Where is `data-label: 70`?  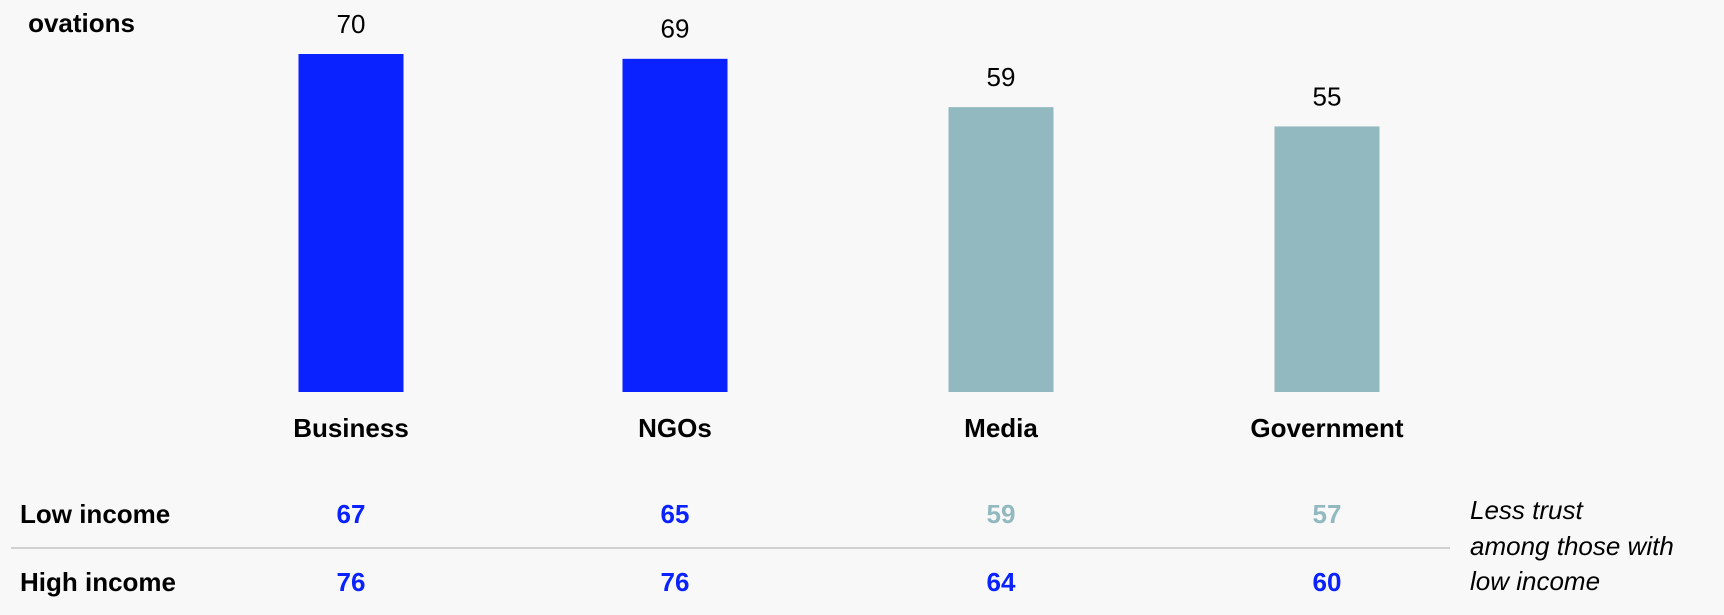
data-label: 70 is located at coordinates (351, 24).